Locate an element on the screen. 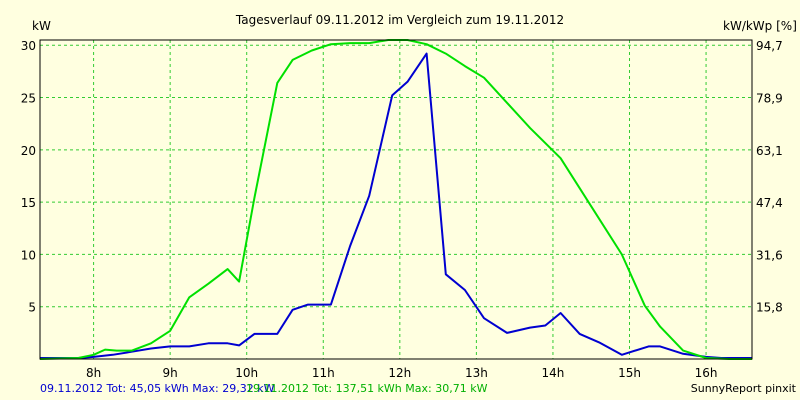 The height and width of the screenshot is (400, 800). x-tick-label: 12h is located at coordinates (399, 373).